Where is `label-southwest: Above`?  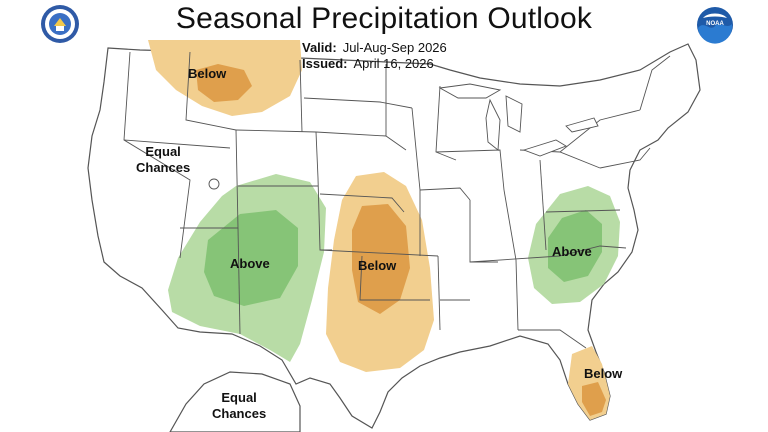 label-southwest: Above is located at coordinates (250, 263).